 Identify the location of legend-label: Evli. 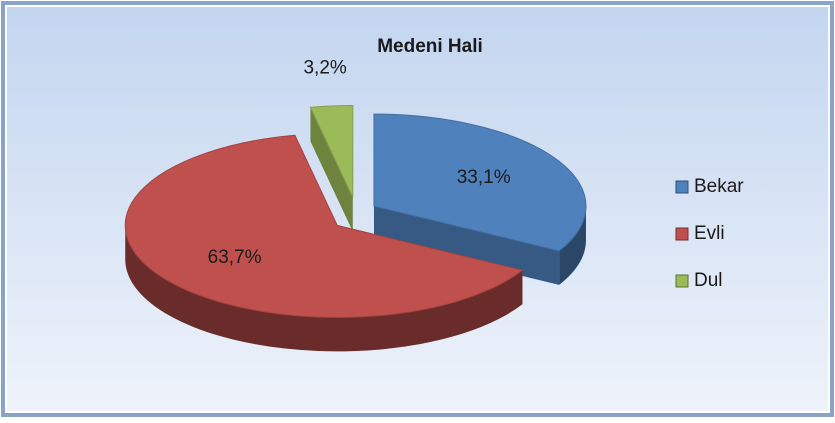
(709, 233).